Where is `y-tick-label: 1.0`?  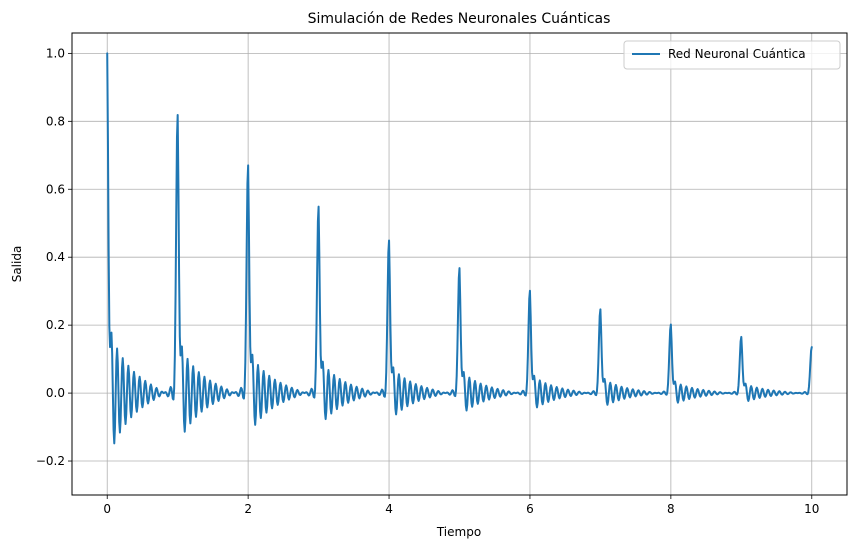 y-tick-label: 1.0 is located at coordinates (55, 53).